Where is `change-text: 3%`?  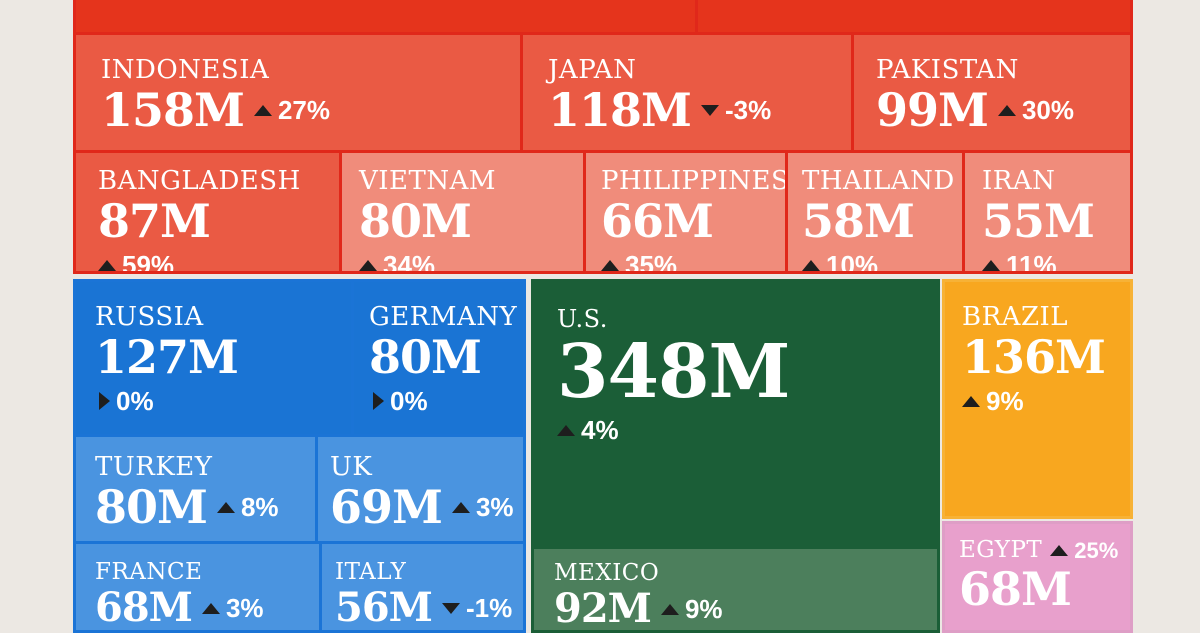
change-text: 3% is located at coordinates (244, 608).